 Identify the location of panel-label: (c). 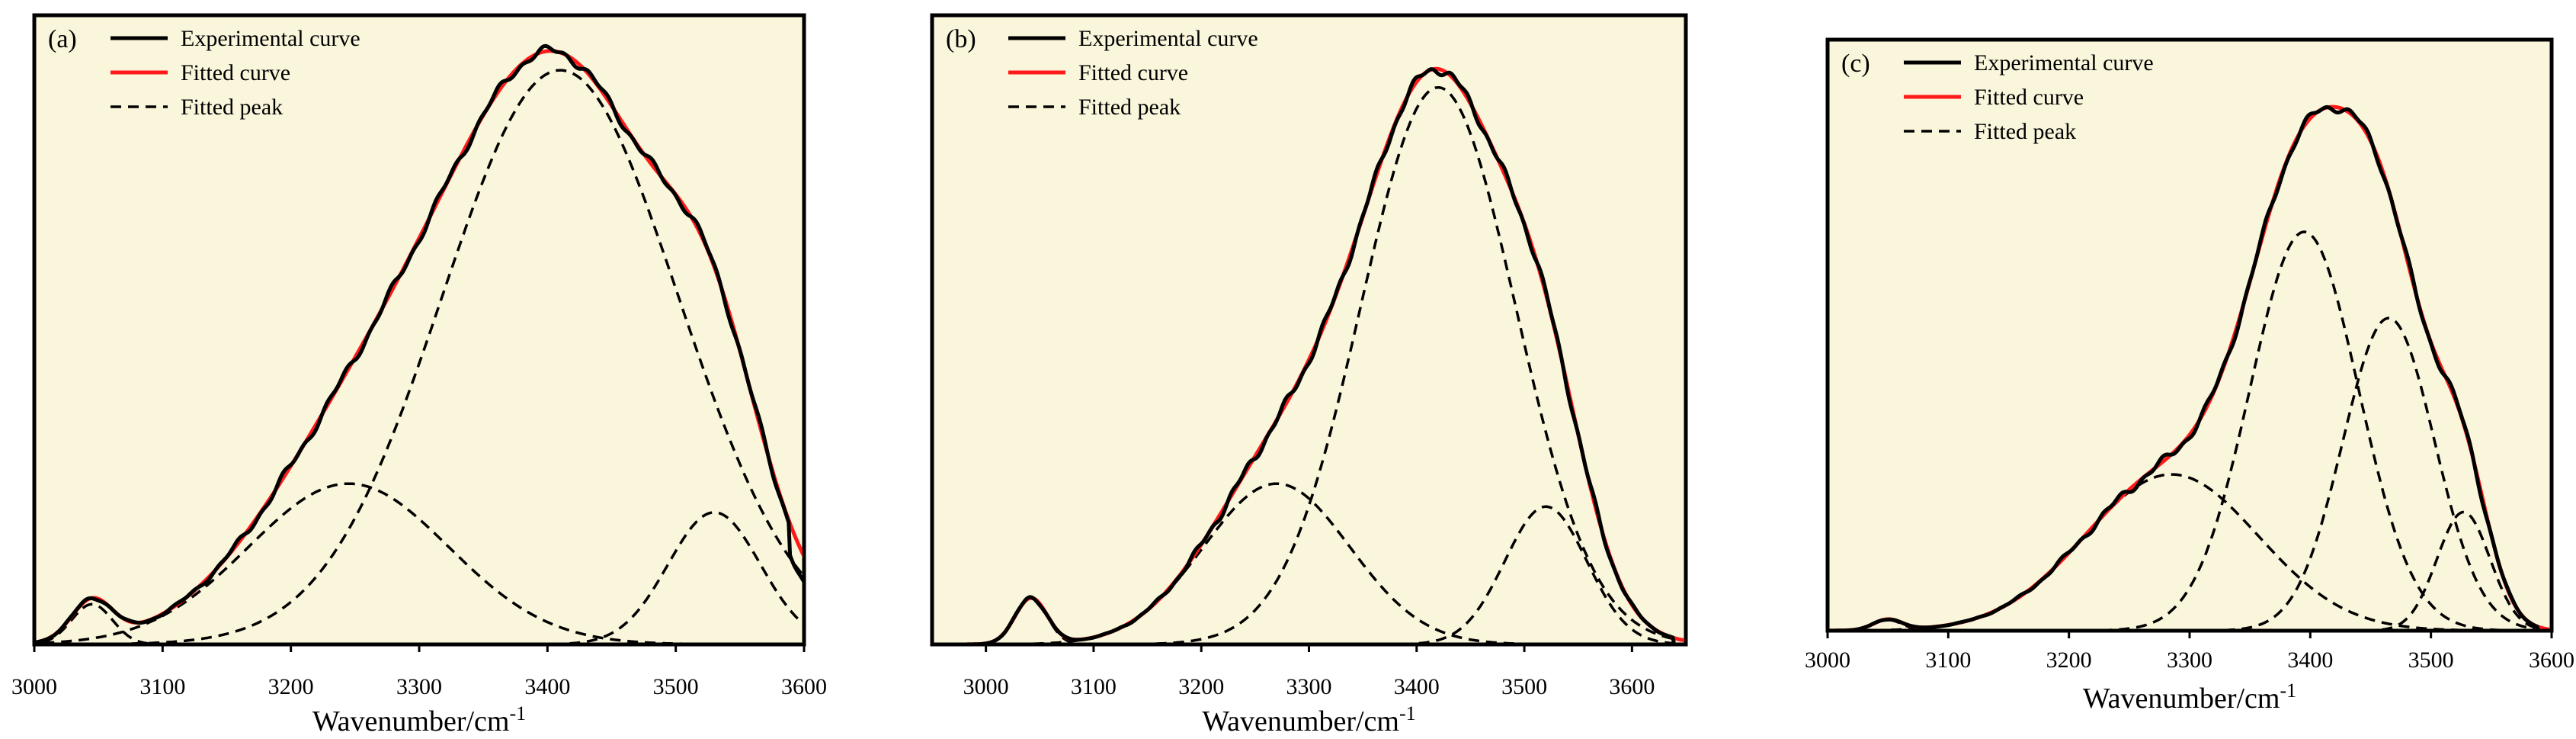
(1855, 64).